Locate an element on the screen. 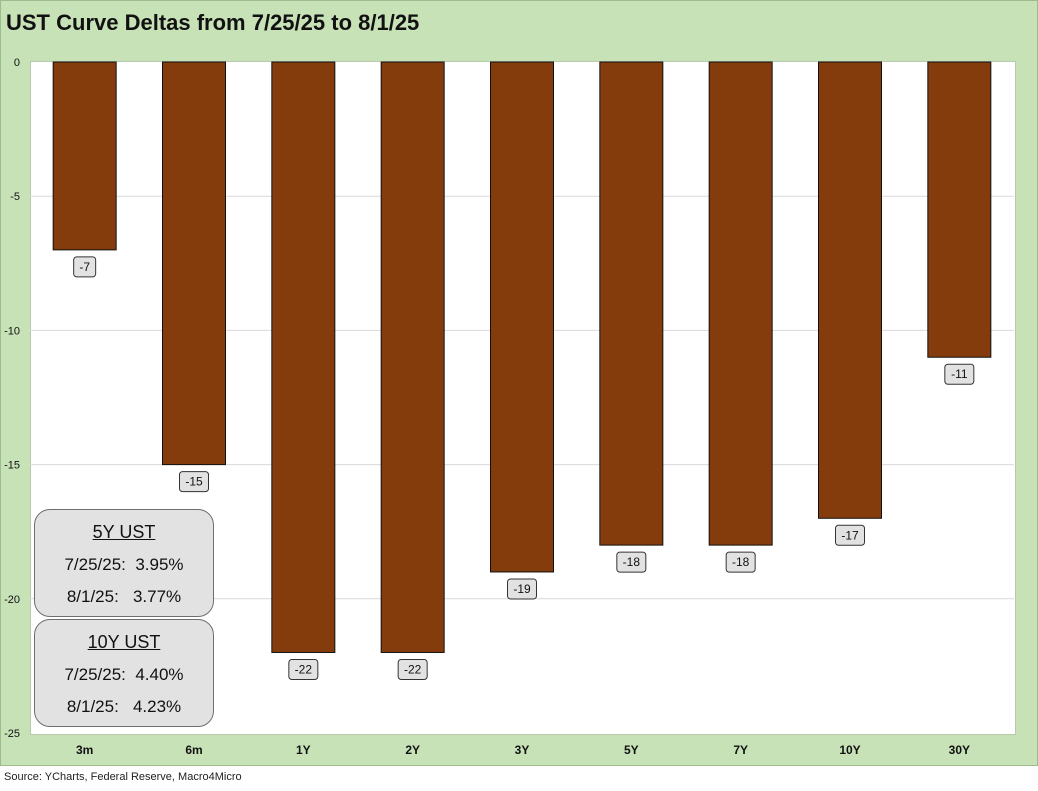  data-label: -17 is located at coordinates (850, 535).